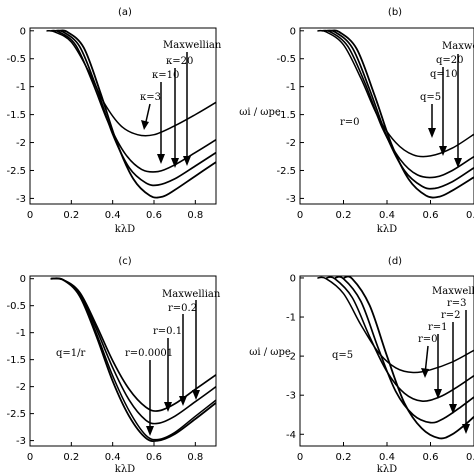  What do you see at coordinates (291, 435) in the screenshot?
I see `ytick-label: -4` at bounding box center [291, 435].